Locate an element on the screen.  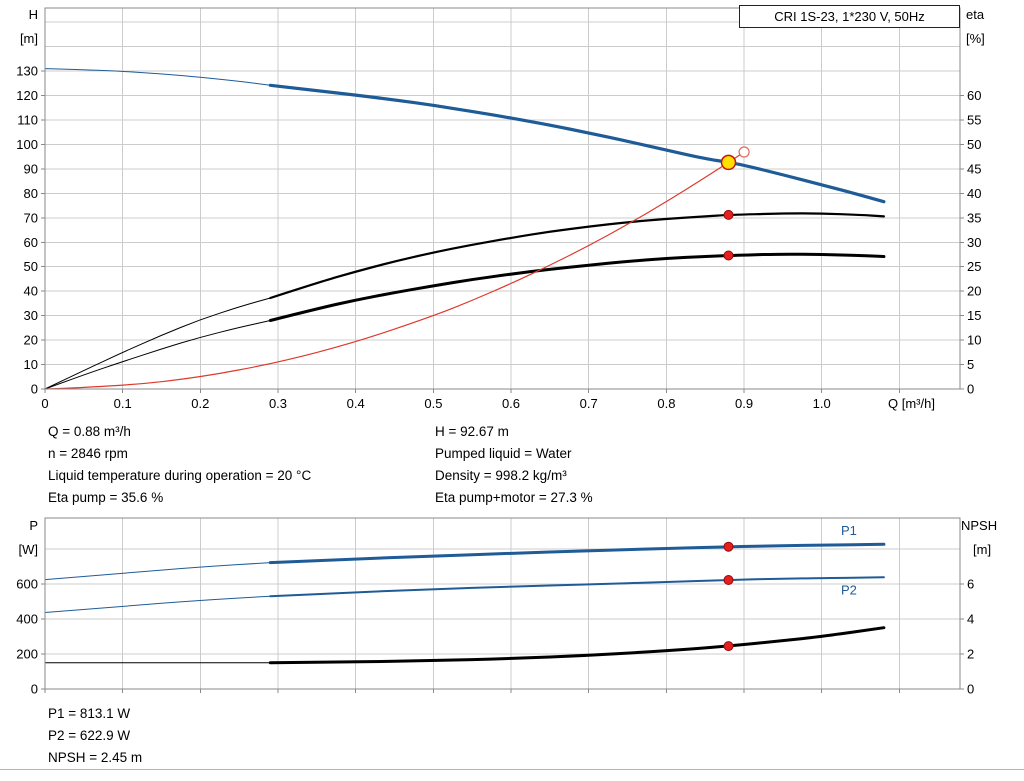
x-axis-name: Q [m³/h] is located at coordinates (911, 403).